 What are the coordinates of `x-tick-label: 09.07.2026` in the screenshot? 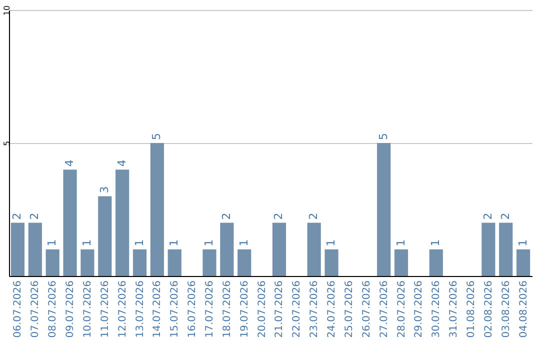 It's located at (70, 309).